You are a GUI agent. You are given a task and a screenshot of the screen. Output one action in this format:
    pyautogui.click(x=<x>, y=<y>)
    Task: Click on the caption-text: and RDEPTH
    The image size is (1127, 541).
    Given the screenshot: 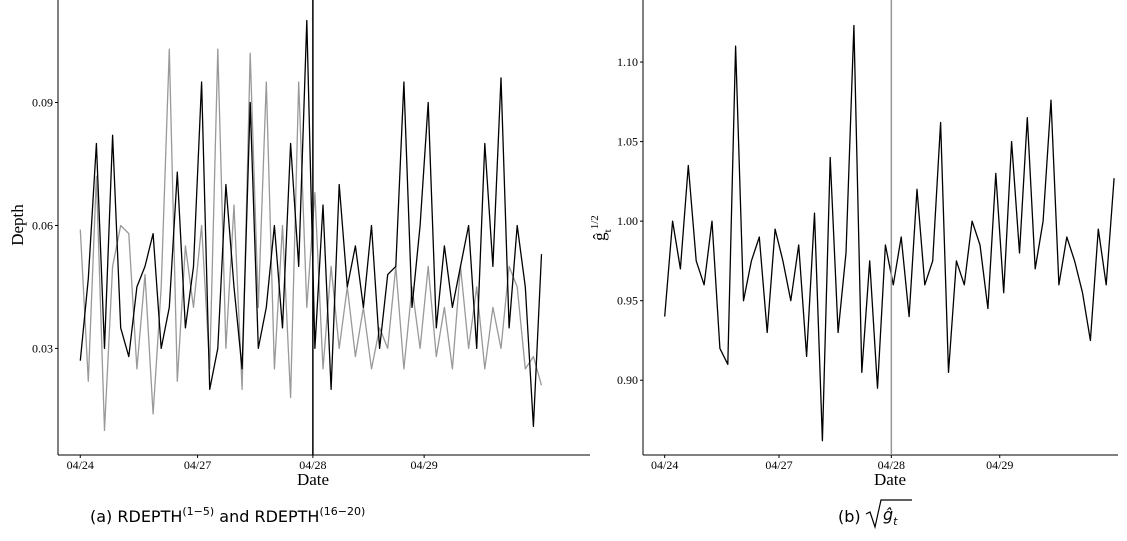 What is the action you would take?
    pyautogui.click(x=266, y=516)
    